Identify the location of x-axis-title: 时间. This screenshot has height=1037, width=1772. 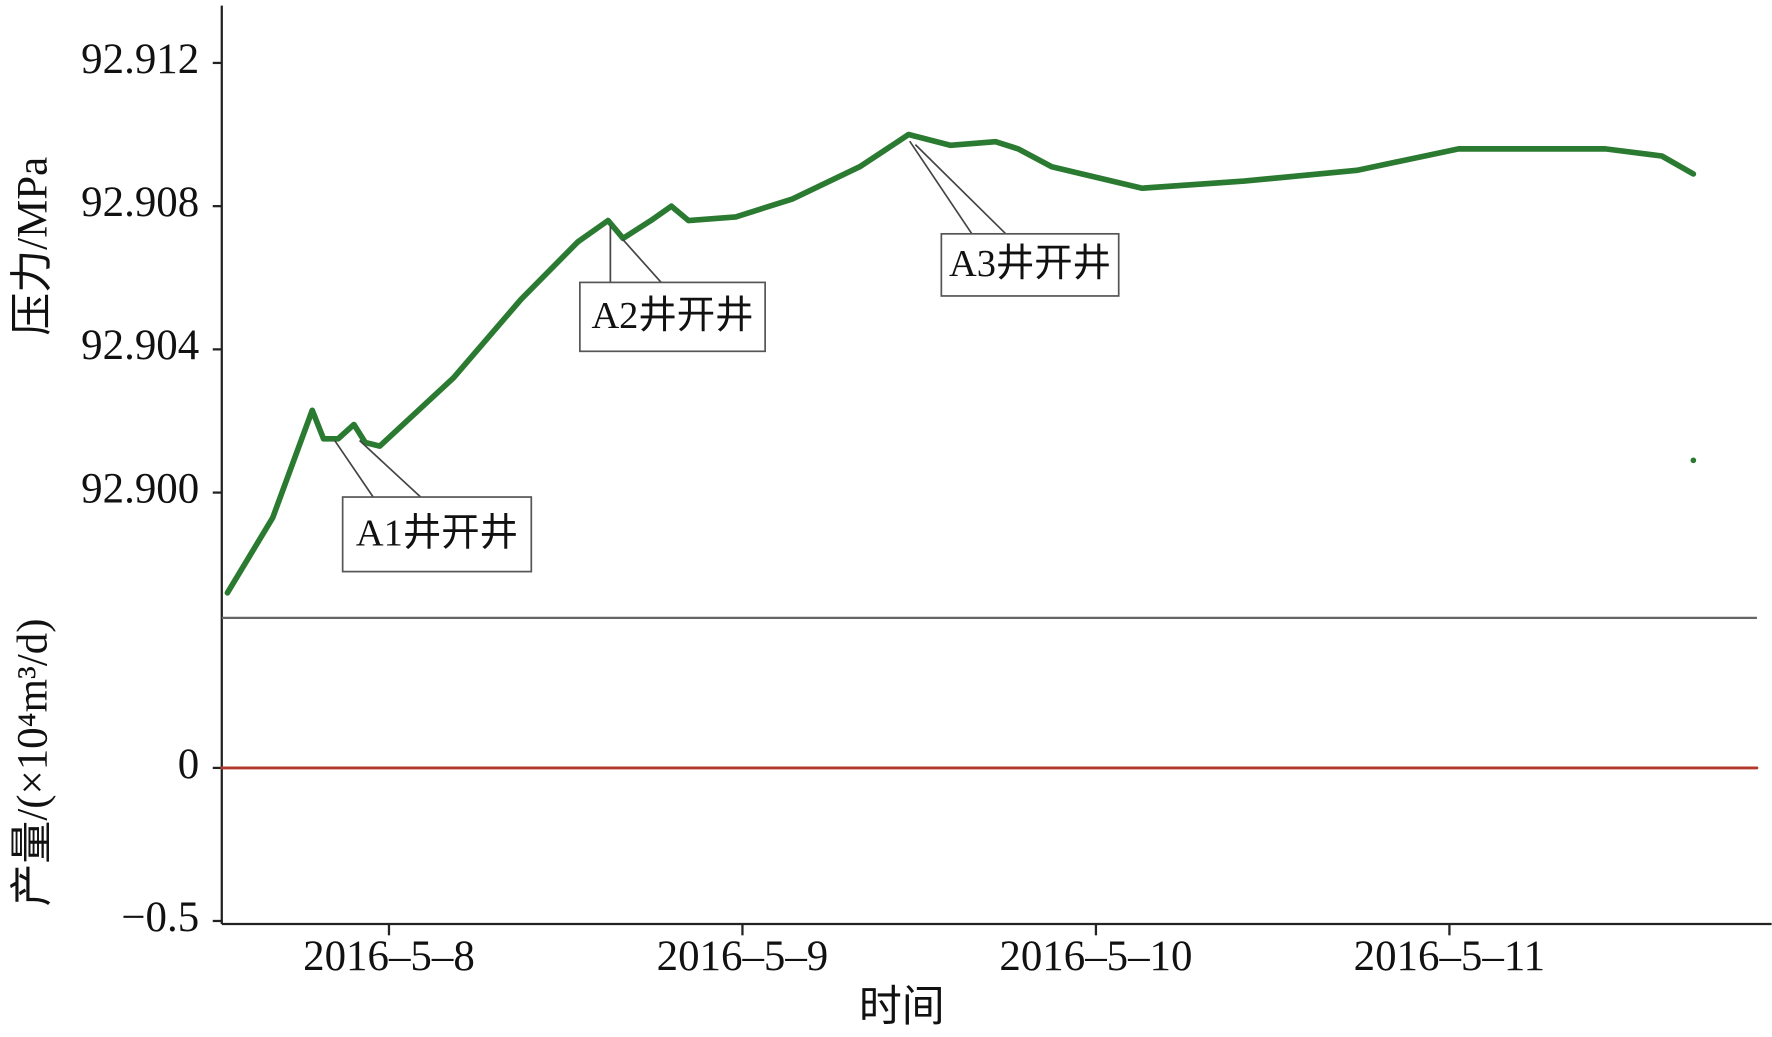
(902, 1007).